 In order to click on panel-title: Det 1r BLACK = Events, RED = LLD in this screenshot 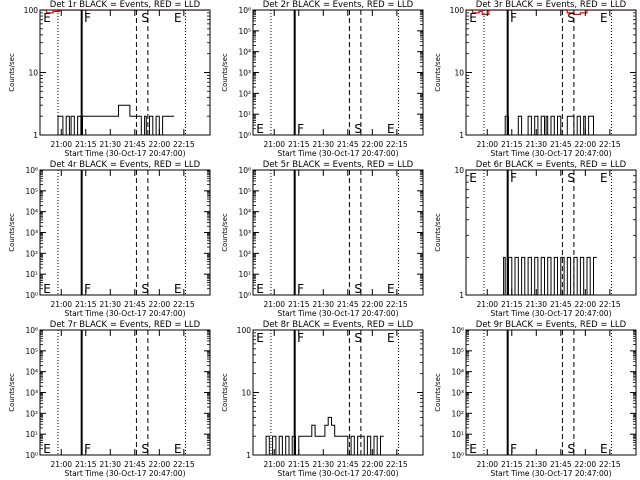, I will do `click(125, 5)`.